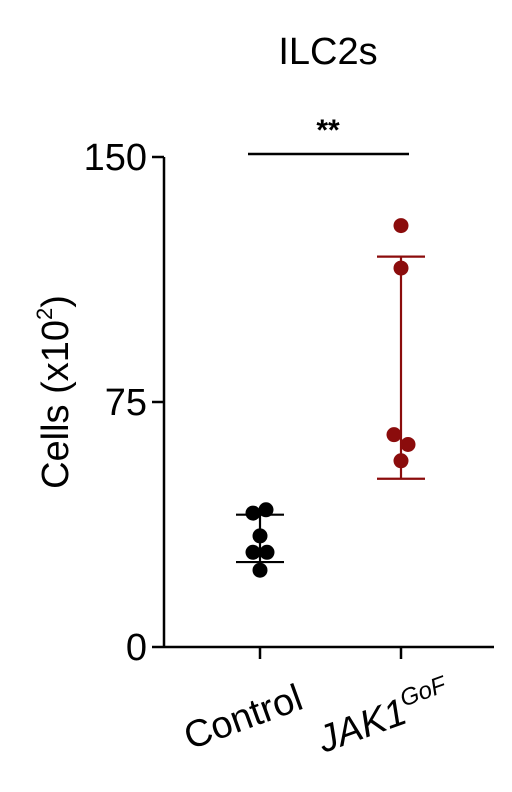 This screenshot has width=512, height=792. Describe the element at coordinates (44, 314) in the screenshot. I see `y-axis-label-superscript: 2` at that location.